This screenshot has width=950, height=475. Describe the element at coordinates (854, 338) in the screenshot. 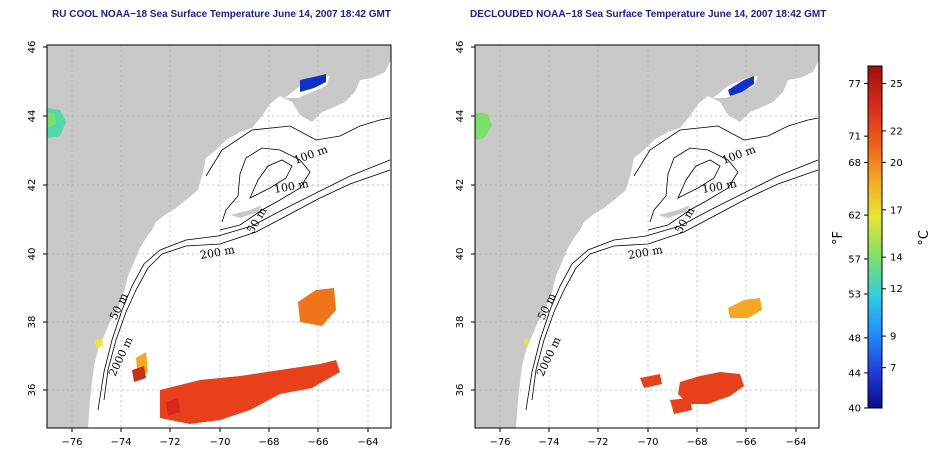

I see `colorbar-f-label: 48` at that location.